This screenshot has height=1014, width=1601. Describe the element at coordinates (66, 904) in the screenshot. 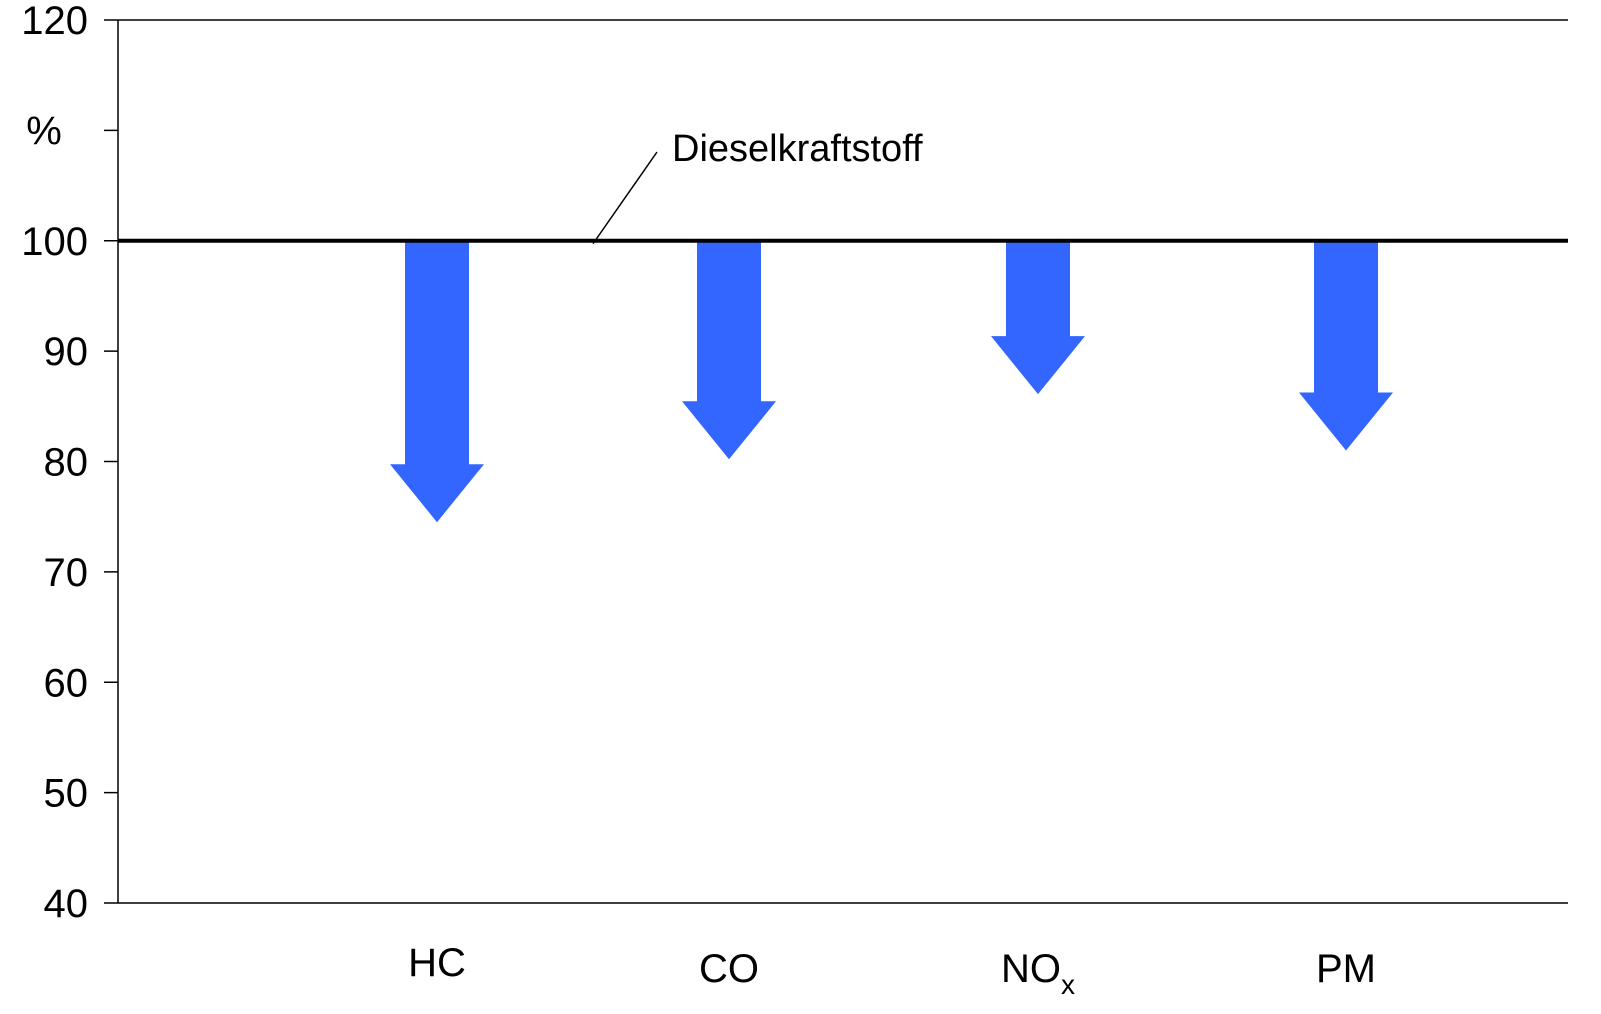

I see `y-tick-label: 40` at that location.